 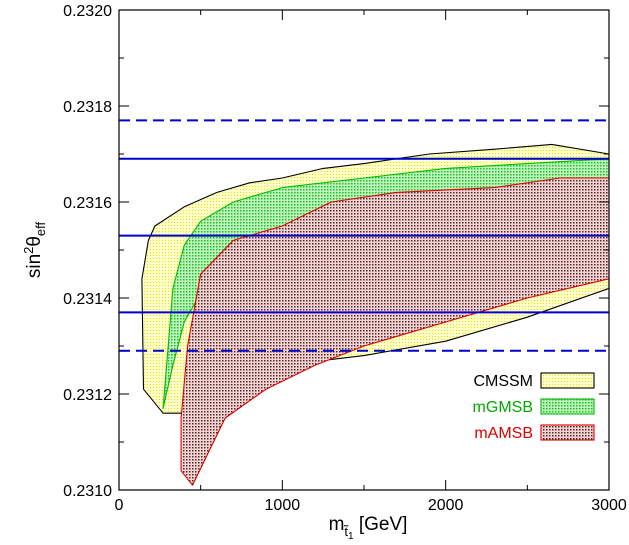 I want to click on x-axis-label-sub: t̃, so click(x=346, y=531).